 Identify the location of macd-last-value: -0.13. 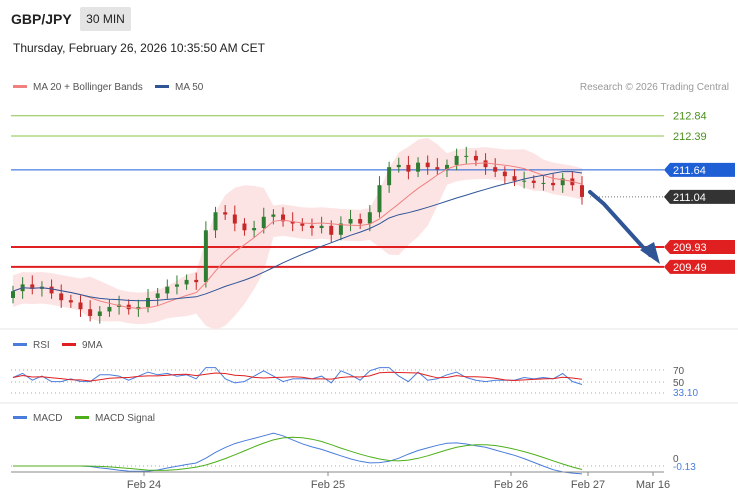
(684, 467).